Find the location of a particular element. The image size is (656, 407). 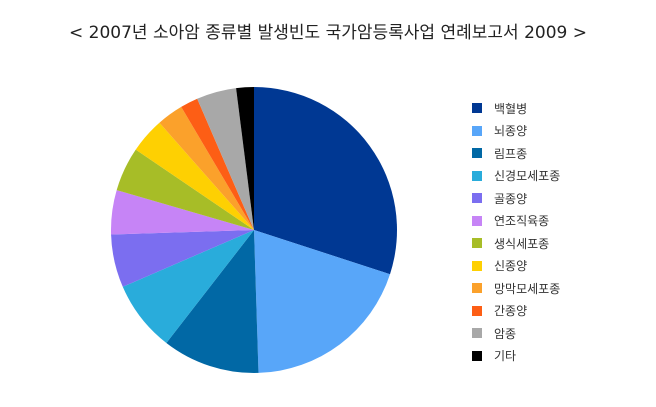

legend-label: 백혈병 is located at coordinates (511, 108).